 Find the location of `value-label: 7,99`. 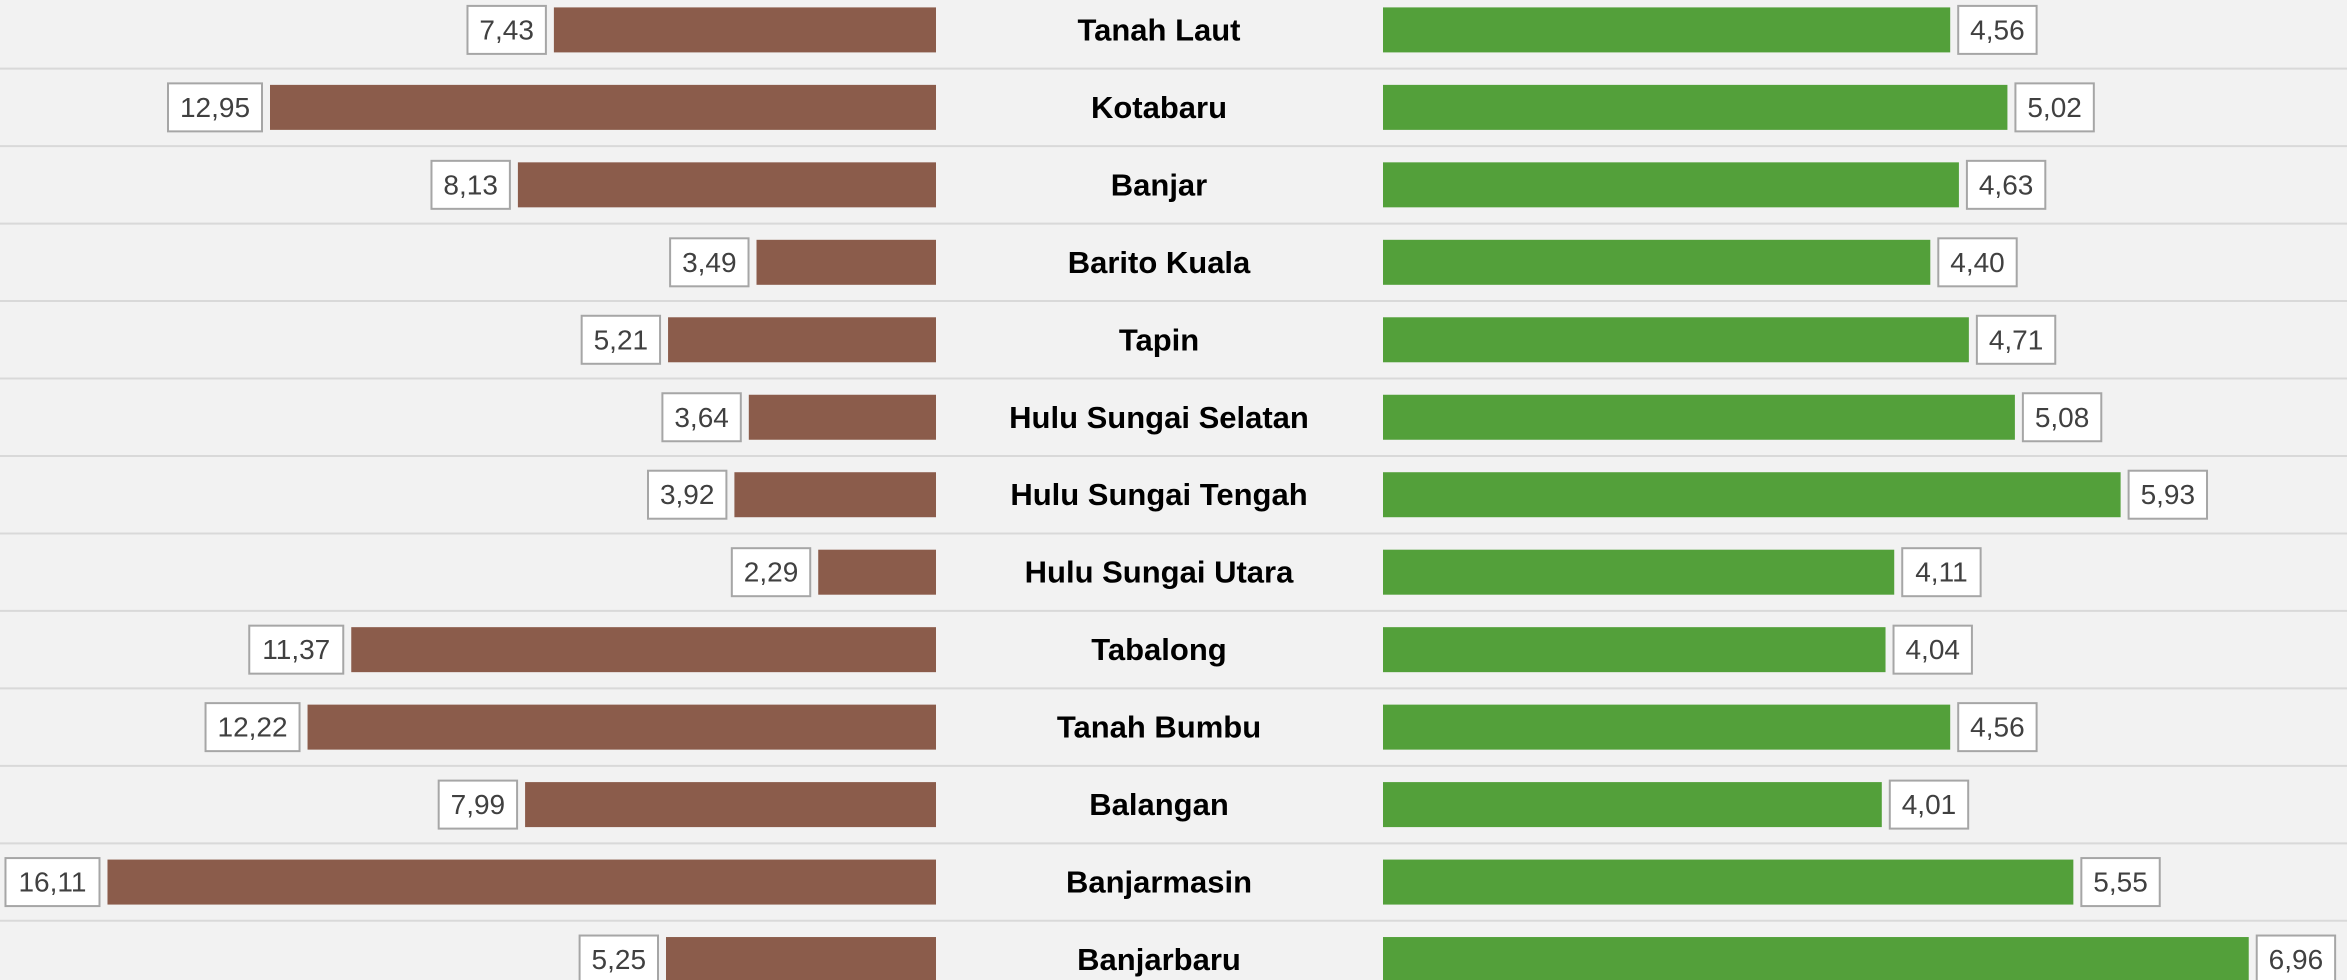

value-label: 7,99 is located at coordinates (478, 804).